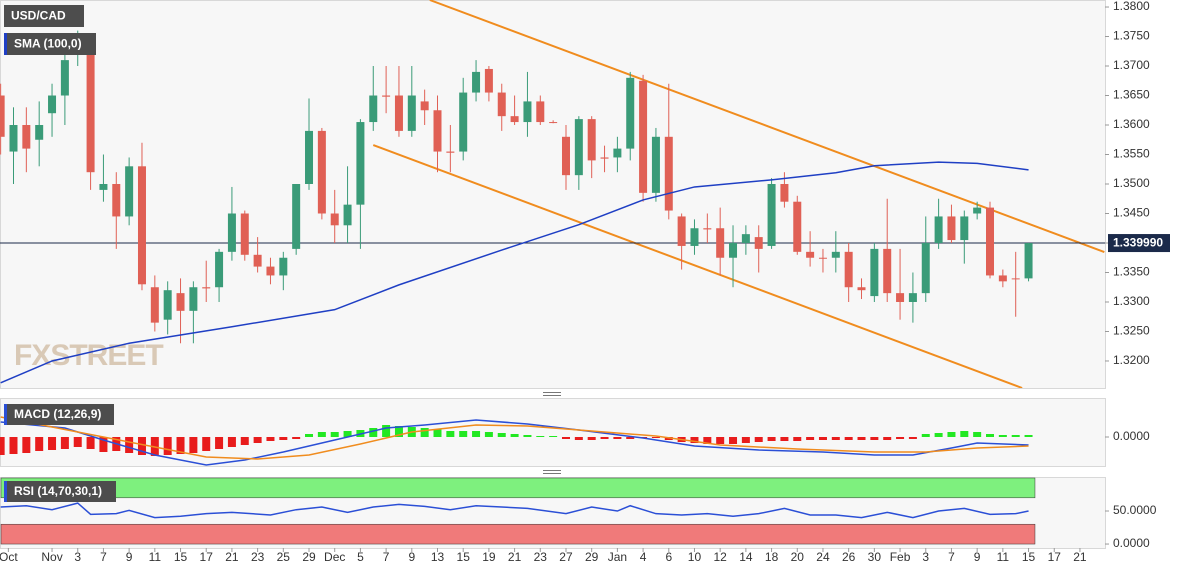 This screenshot has width=1182, height=571. What do you see at coordinates (489, 557) in the screenshot?
I see `x-tick-label: 19` at bounding box center [489, 557].